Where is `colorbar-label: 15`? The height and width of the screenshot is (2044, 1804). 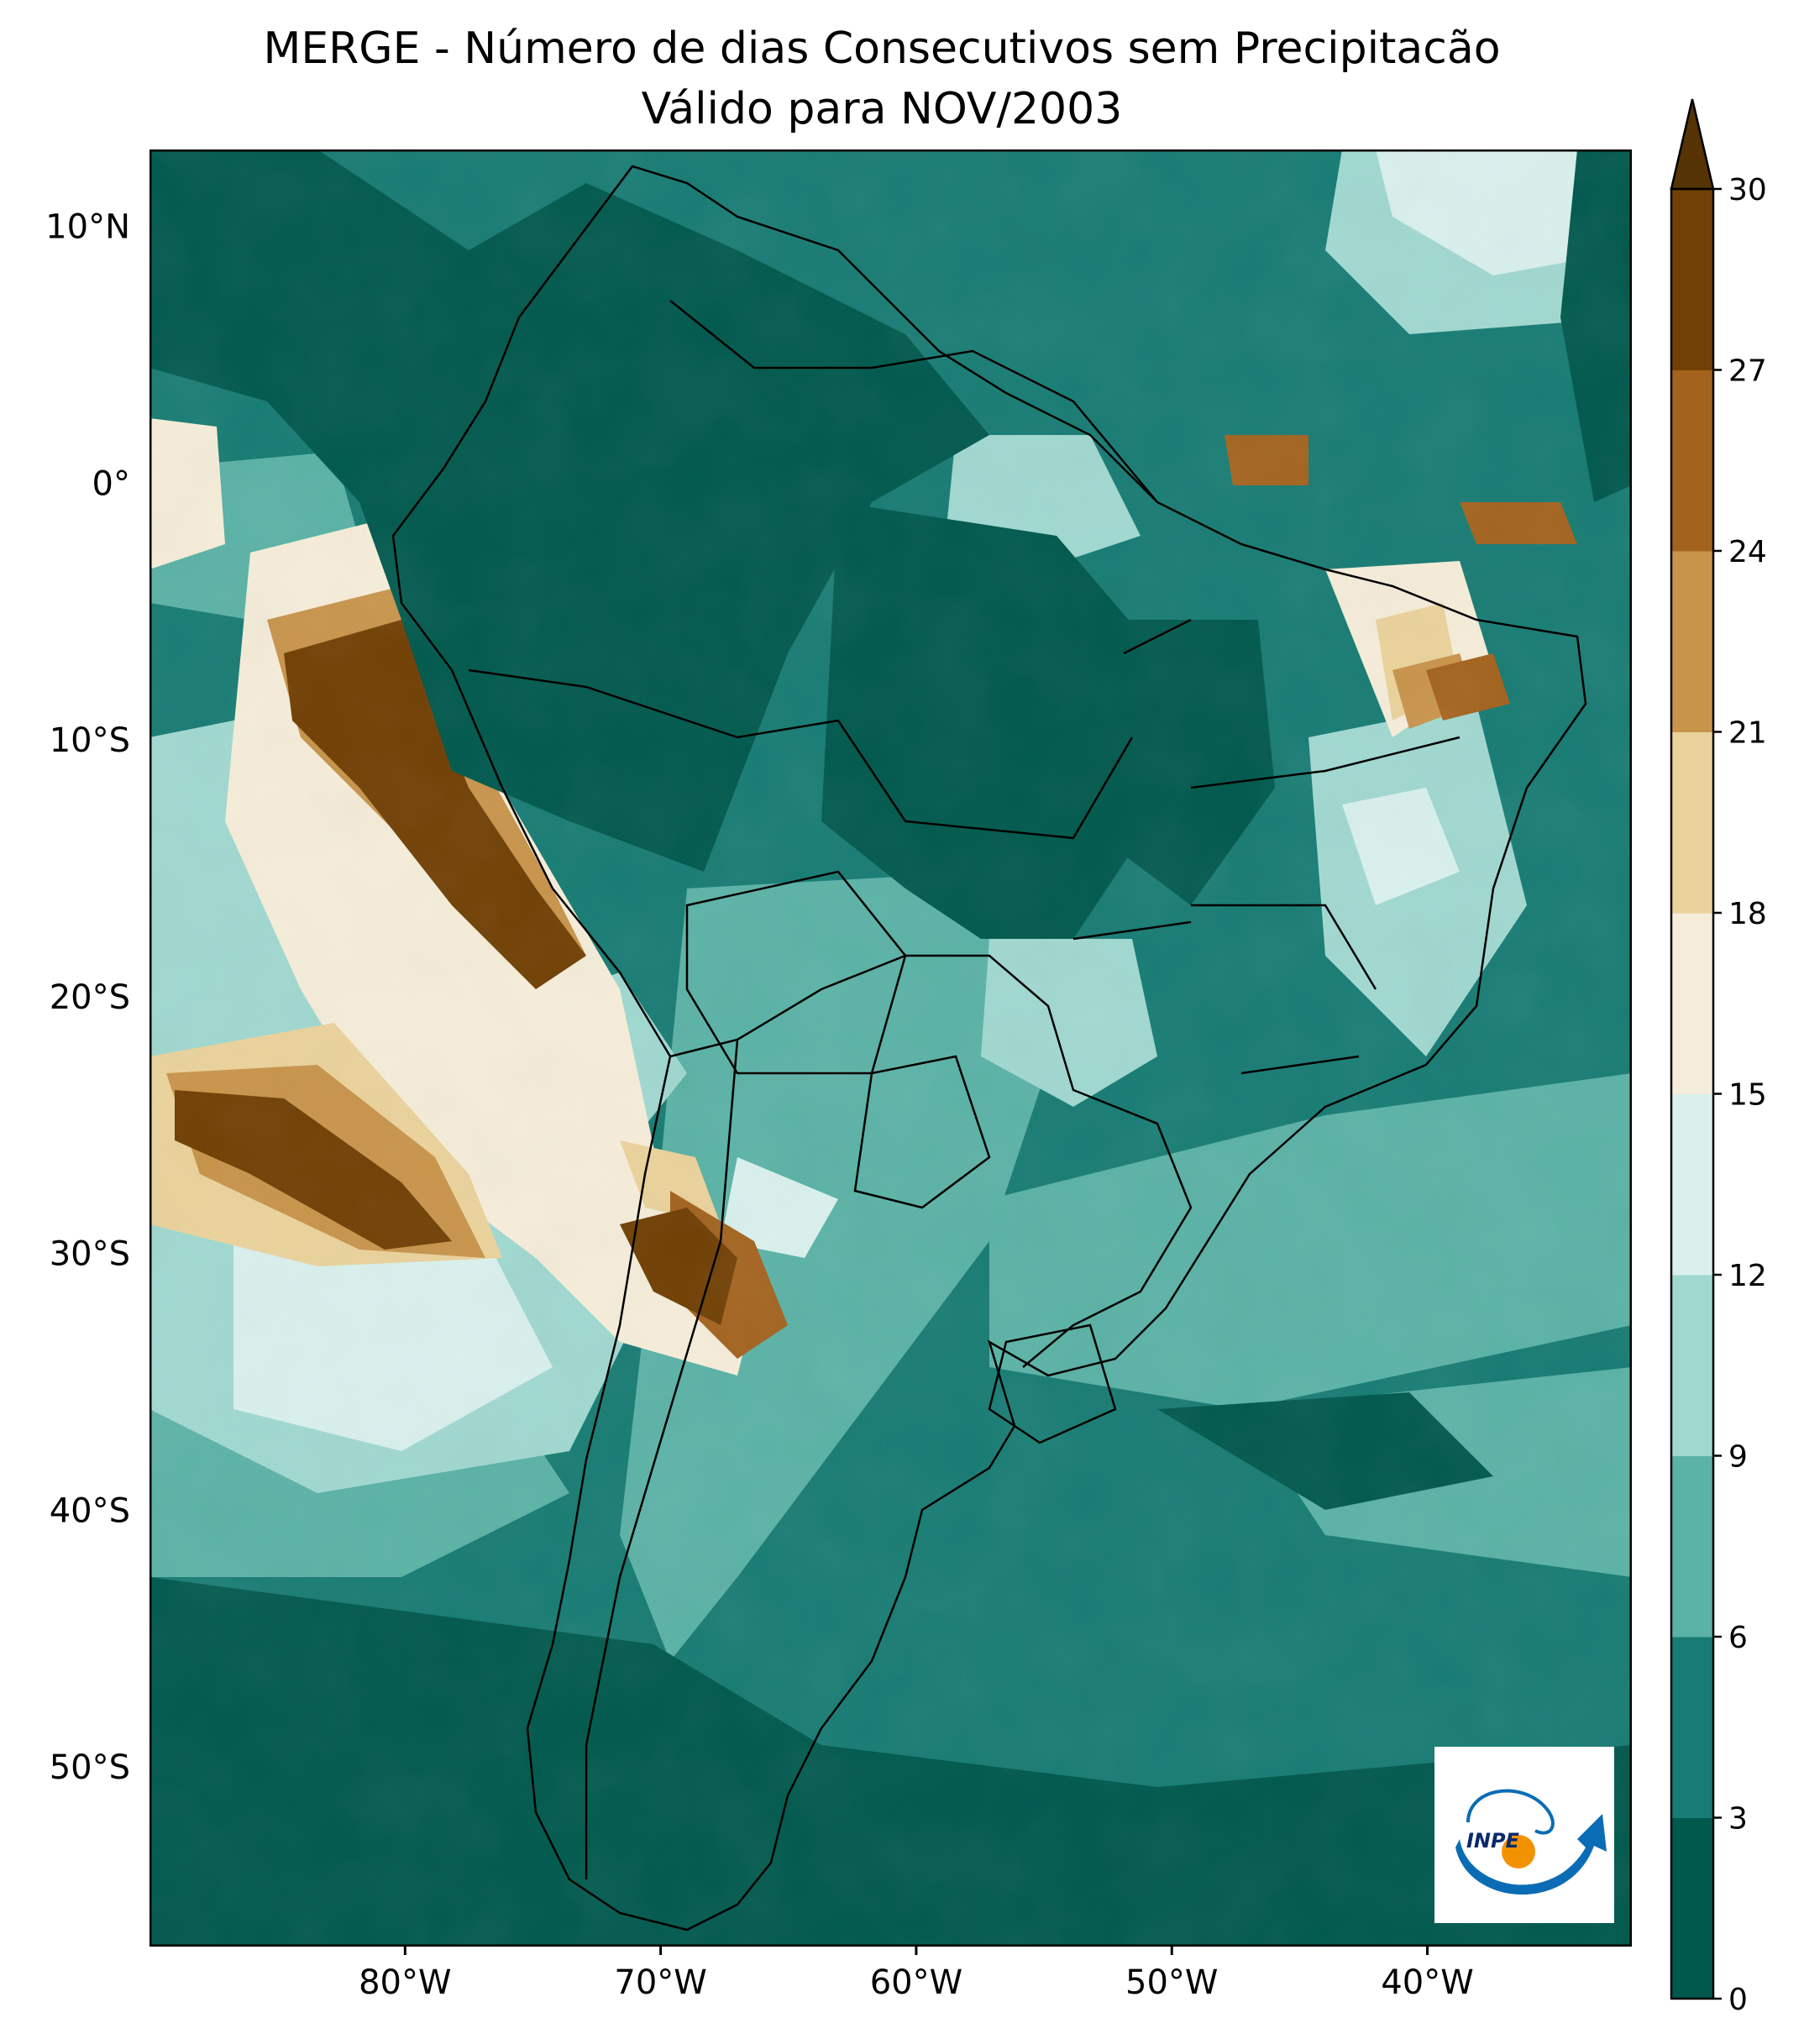 colorbar-label: 15 is located at coordinates (1747, 1095).